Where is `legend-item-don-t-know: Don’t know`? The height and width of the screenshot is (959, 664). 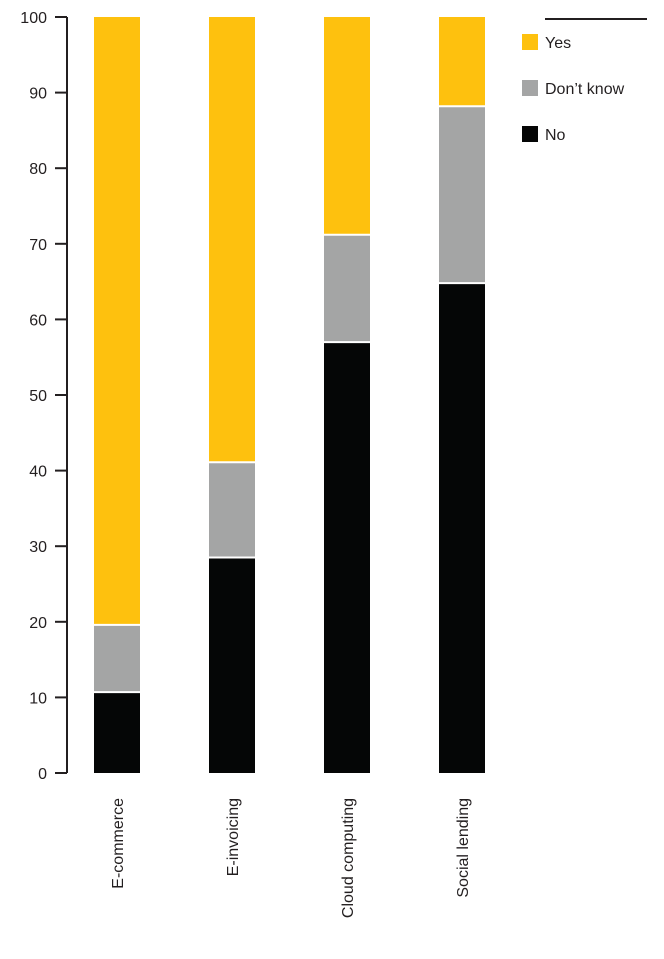
legend-item-don-t-know: Don’t know is located at coordinates (573, 89).